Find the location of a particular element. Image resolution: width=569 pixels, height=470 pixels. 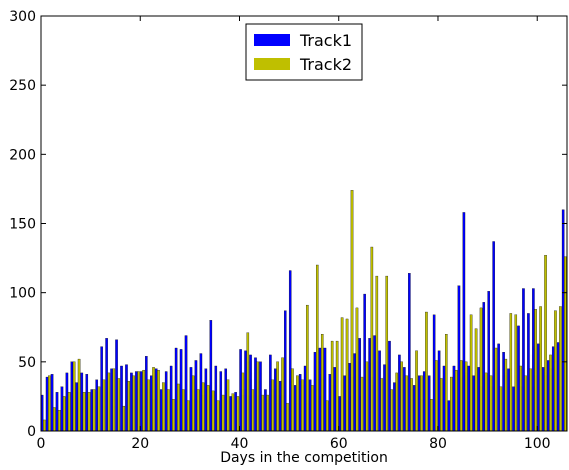

y-tick-label: 100 is located at coordinates (22, 294).